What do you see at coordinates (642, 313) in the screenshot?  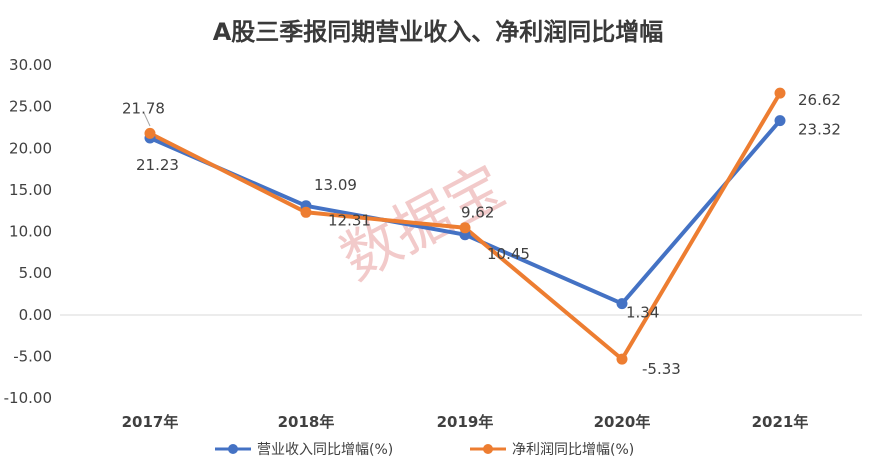 I see `data-label: 1.34` at bounding box center [642, 313].